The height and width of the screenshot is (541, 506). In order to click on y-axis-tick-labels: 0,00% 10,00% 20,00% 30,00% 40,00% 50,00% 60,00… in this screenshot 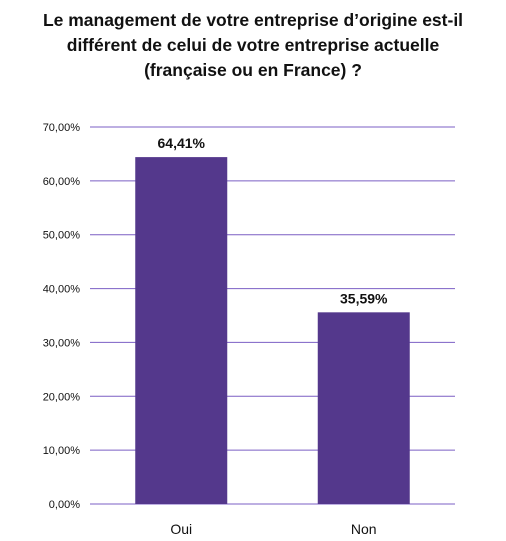, I will do `click(62, 316)`.